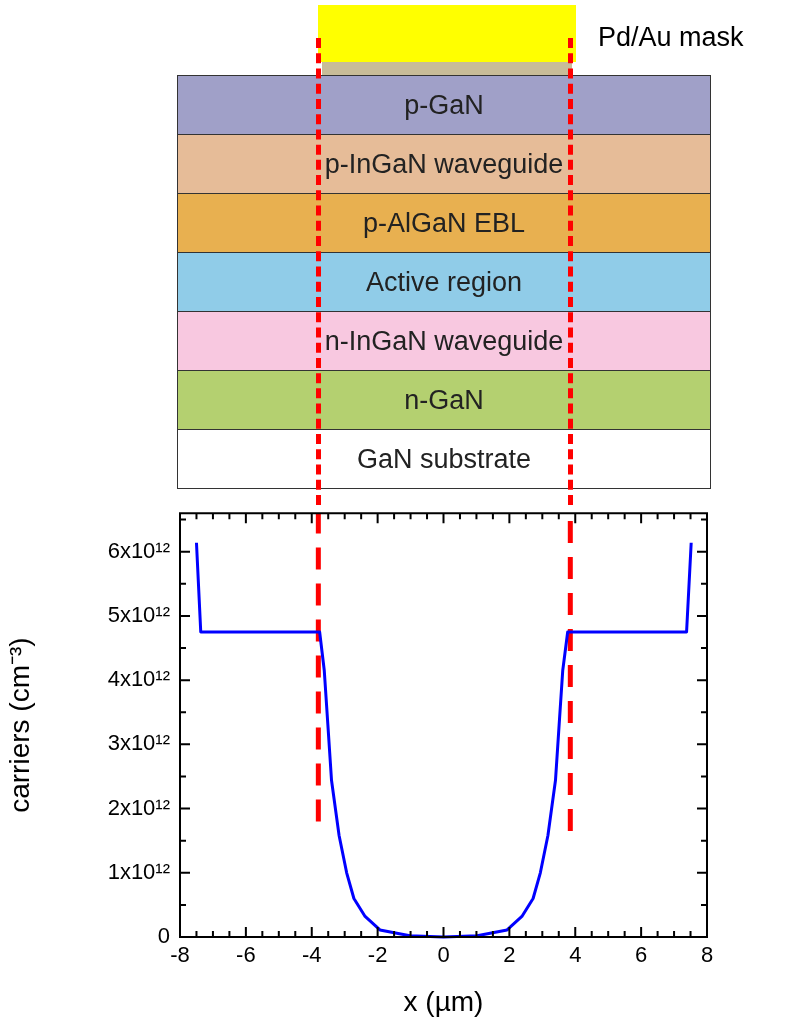  Describe the element at coordinates (138, 871) in the screenshot. I see `y-tick-label: 1x10¹²` at that location.